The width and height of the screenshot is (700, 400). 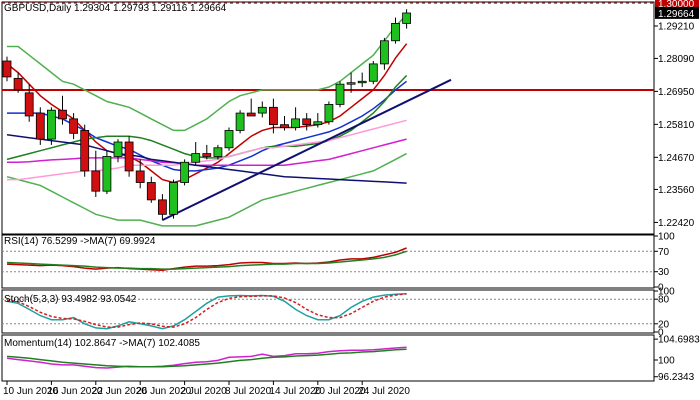 I want to click on current-price-marker-bg, so click(x=677, y=12).